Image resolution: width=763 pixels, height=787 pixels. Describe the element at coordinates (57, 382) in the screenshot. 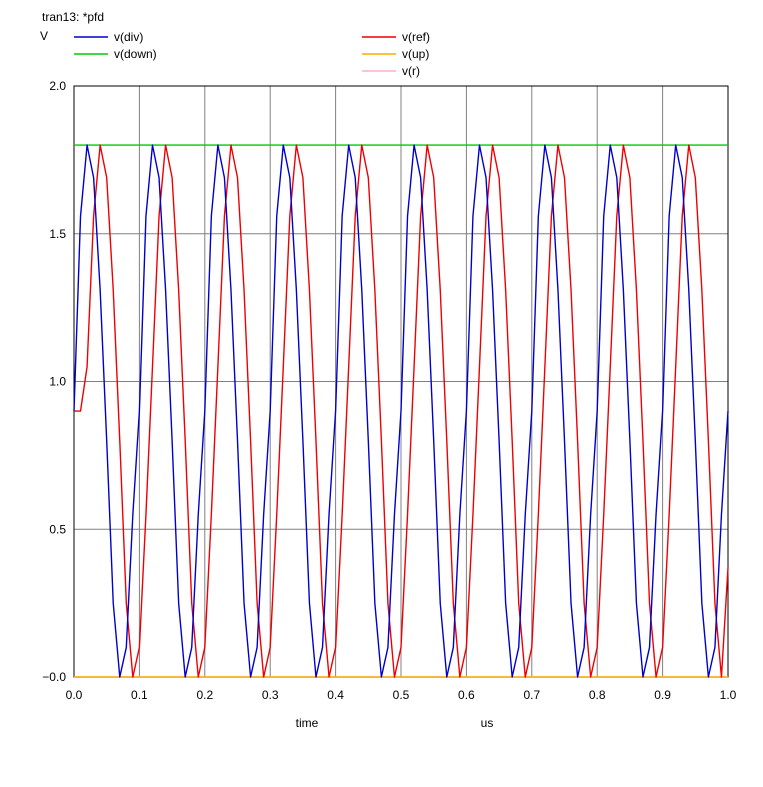

I see `y-tick-label: 1.0` at that location.